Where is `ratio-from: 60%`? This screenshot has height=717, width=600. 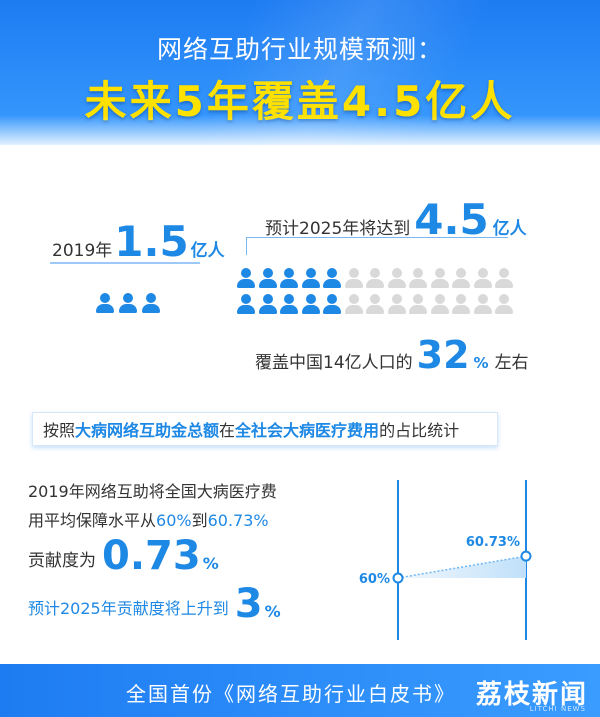 ratio-from: 60% is located at coordinates (174, 520).